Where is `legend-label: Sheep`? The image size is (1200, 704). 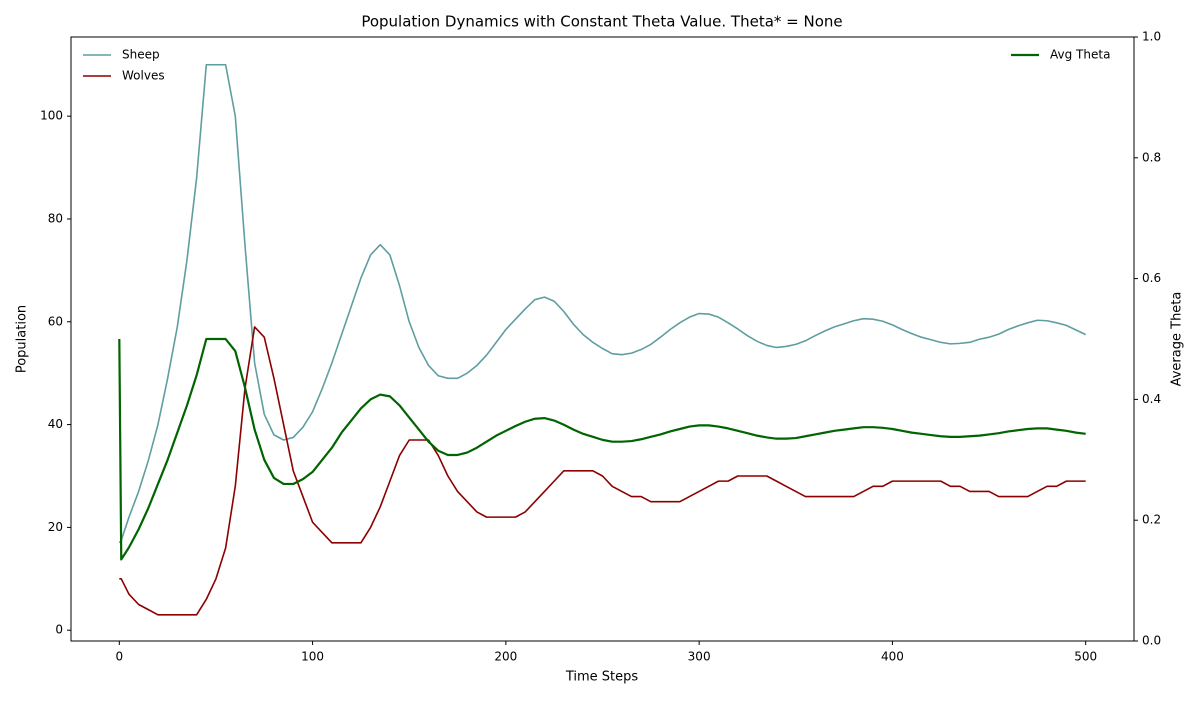
legend-label: Sheep is located at coordinates (141, 55).